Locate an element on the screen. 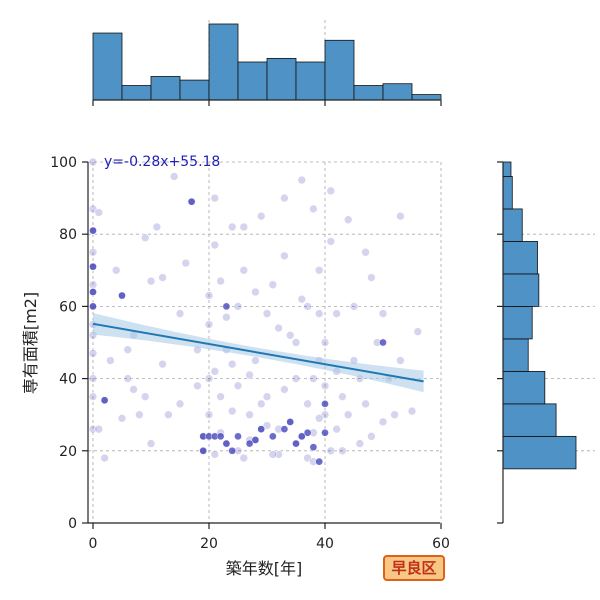  y-tick-label: 20 is located at coordinates (68, 452).